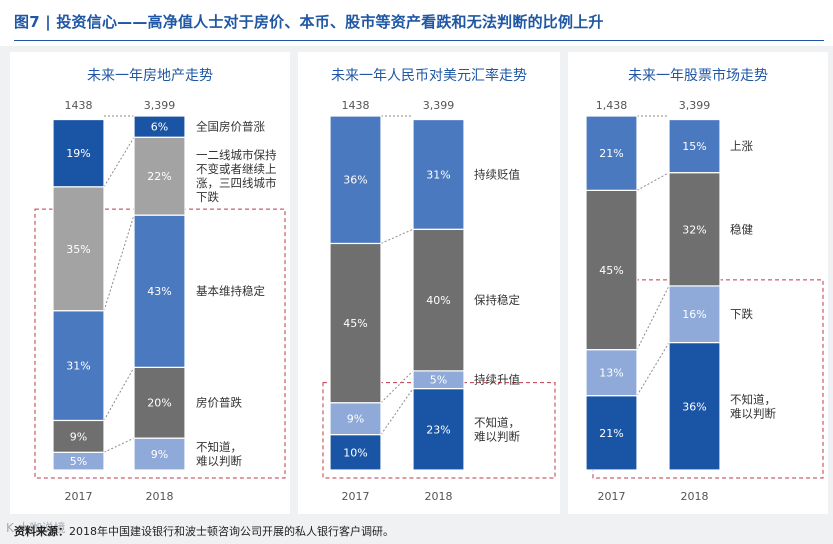 This screenshot has width=833, height=544. Describe the element at coordinates (497, 380) in the screenshot. I see `legend-label: 持续升值` at that location.